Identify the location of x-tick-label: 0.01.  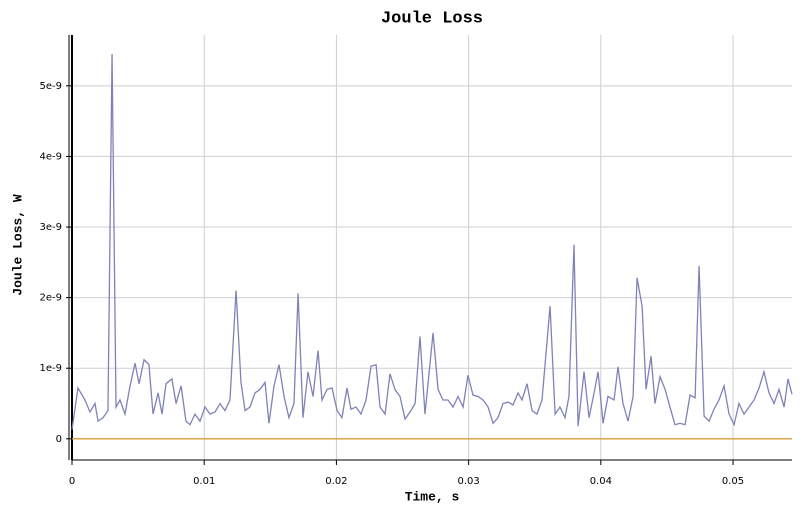
(204, 481).